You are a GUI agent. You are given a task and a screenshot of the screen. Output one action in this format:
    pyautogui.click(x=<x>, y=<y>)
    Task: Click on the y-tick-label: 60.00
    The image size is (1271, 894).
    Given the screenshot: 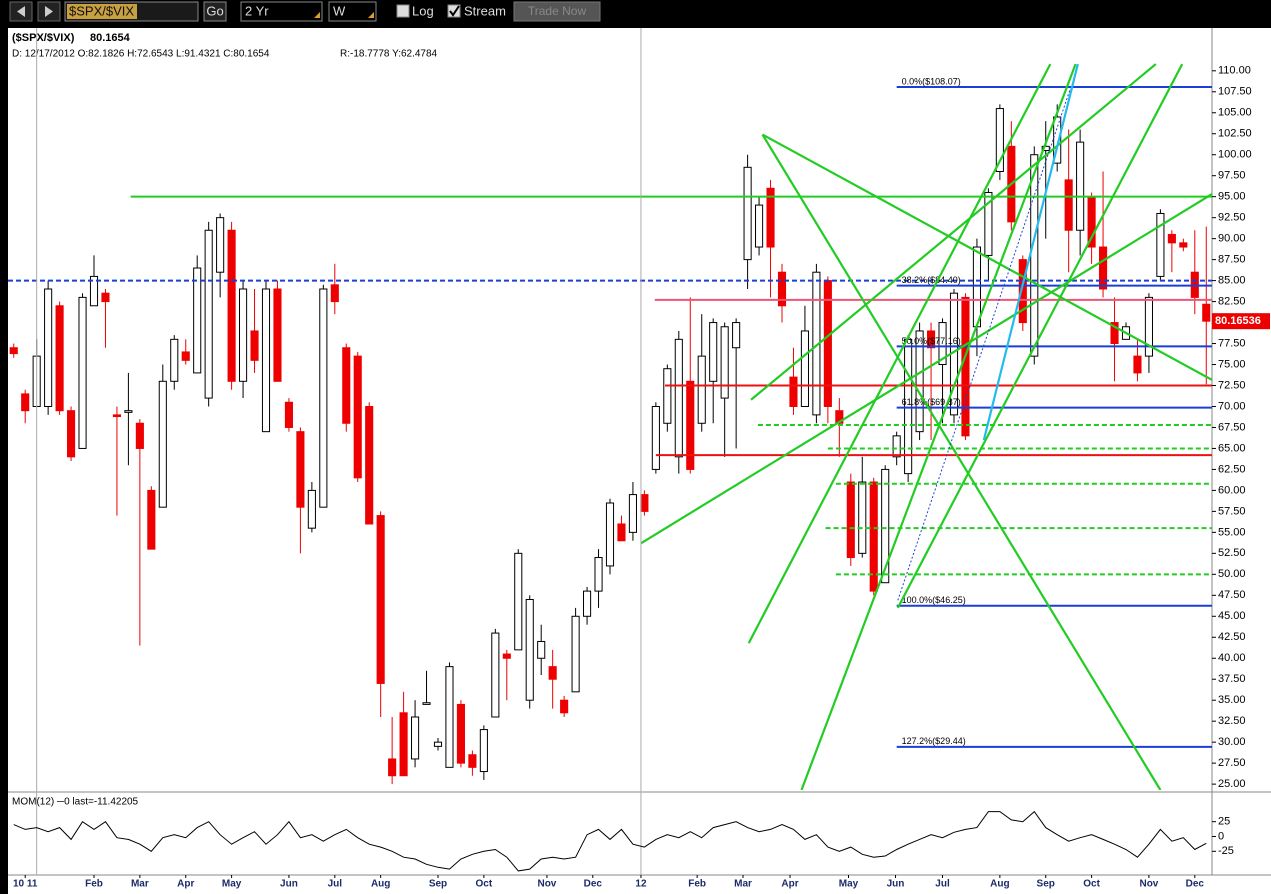 What is the action you would take?
    pyautogui.click(x=1232, y=490)
    